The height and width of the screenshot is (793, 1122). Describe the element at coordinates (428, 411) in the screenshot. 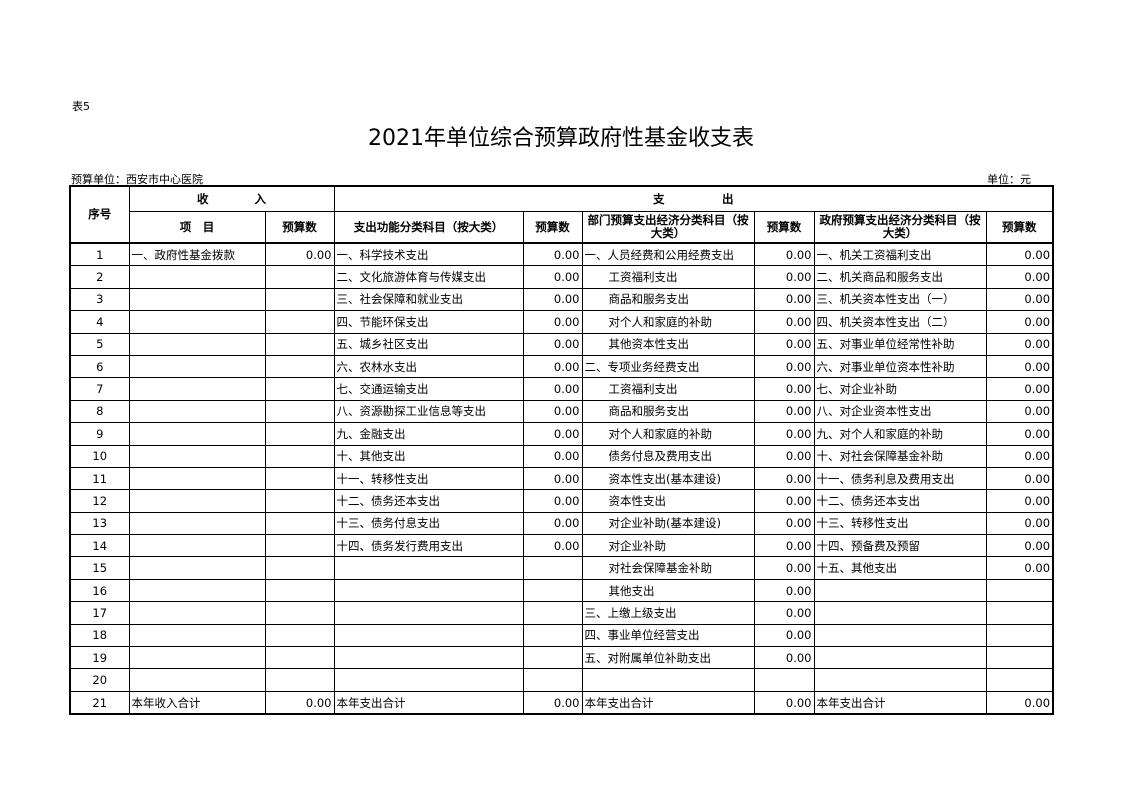

I see `table-cell: 八、资源勘探工业信息等支出` at that location.